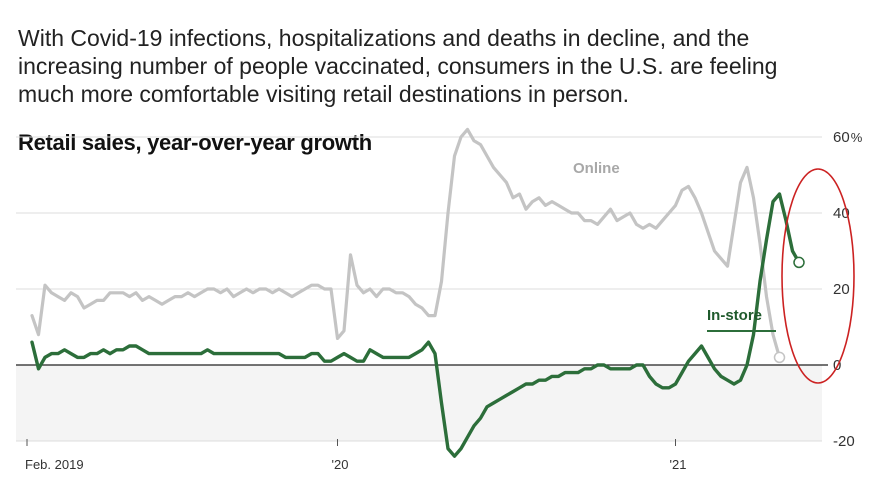  I want to click on x-tick-label: Feb. 2019, so click(54, 464).